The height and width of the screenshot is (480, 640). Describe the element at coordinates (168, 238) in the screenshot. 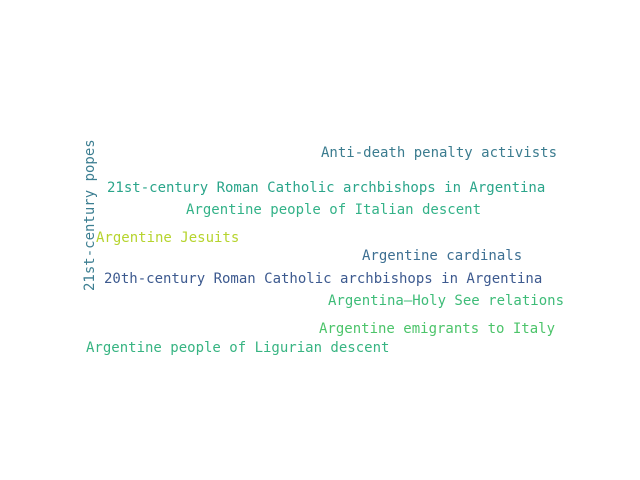

I see `word-argentine-jesuits: Argentine Jesuits` at that location.